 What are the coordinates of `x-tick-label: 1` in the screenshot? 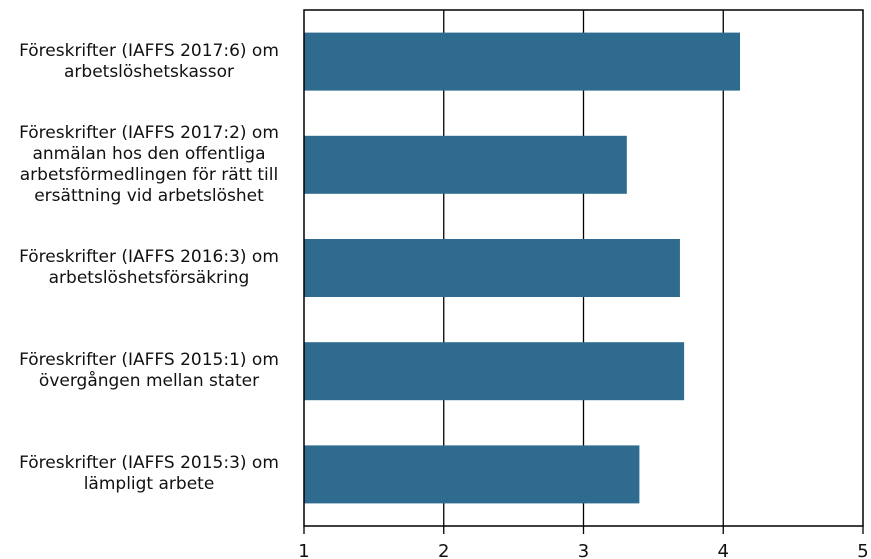 It's located at (303, 550).